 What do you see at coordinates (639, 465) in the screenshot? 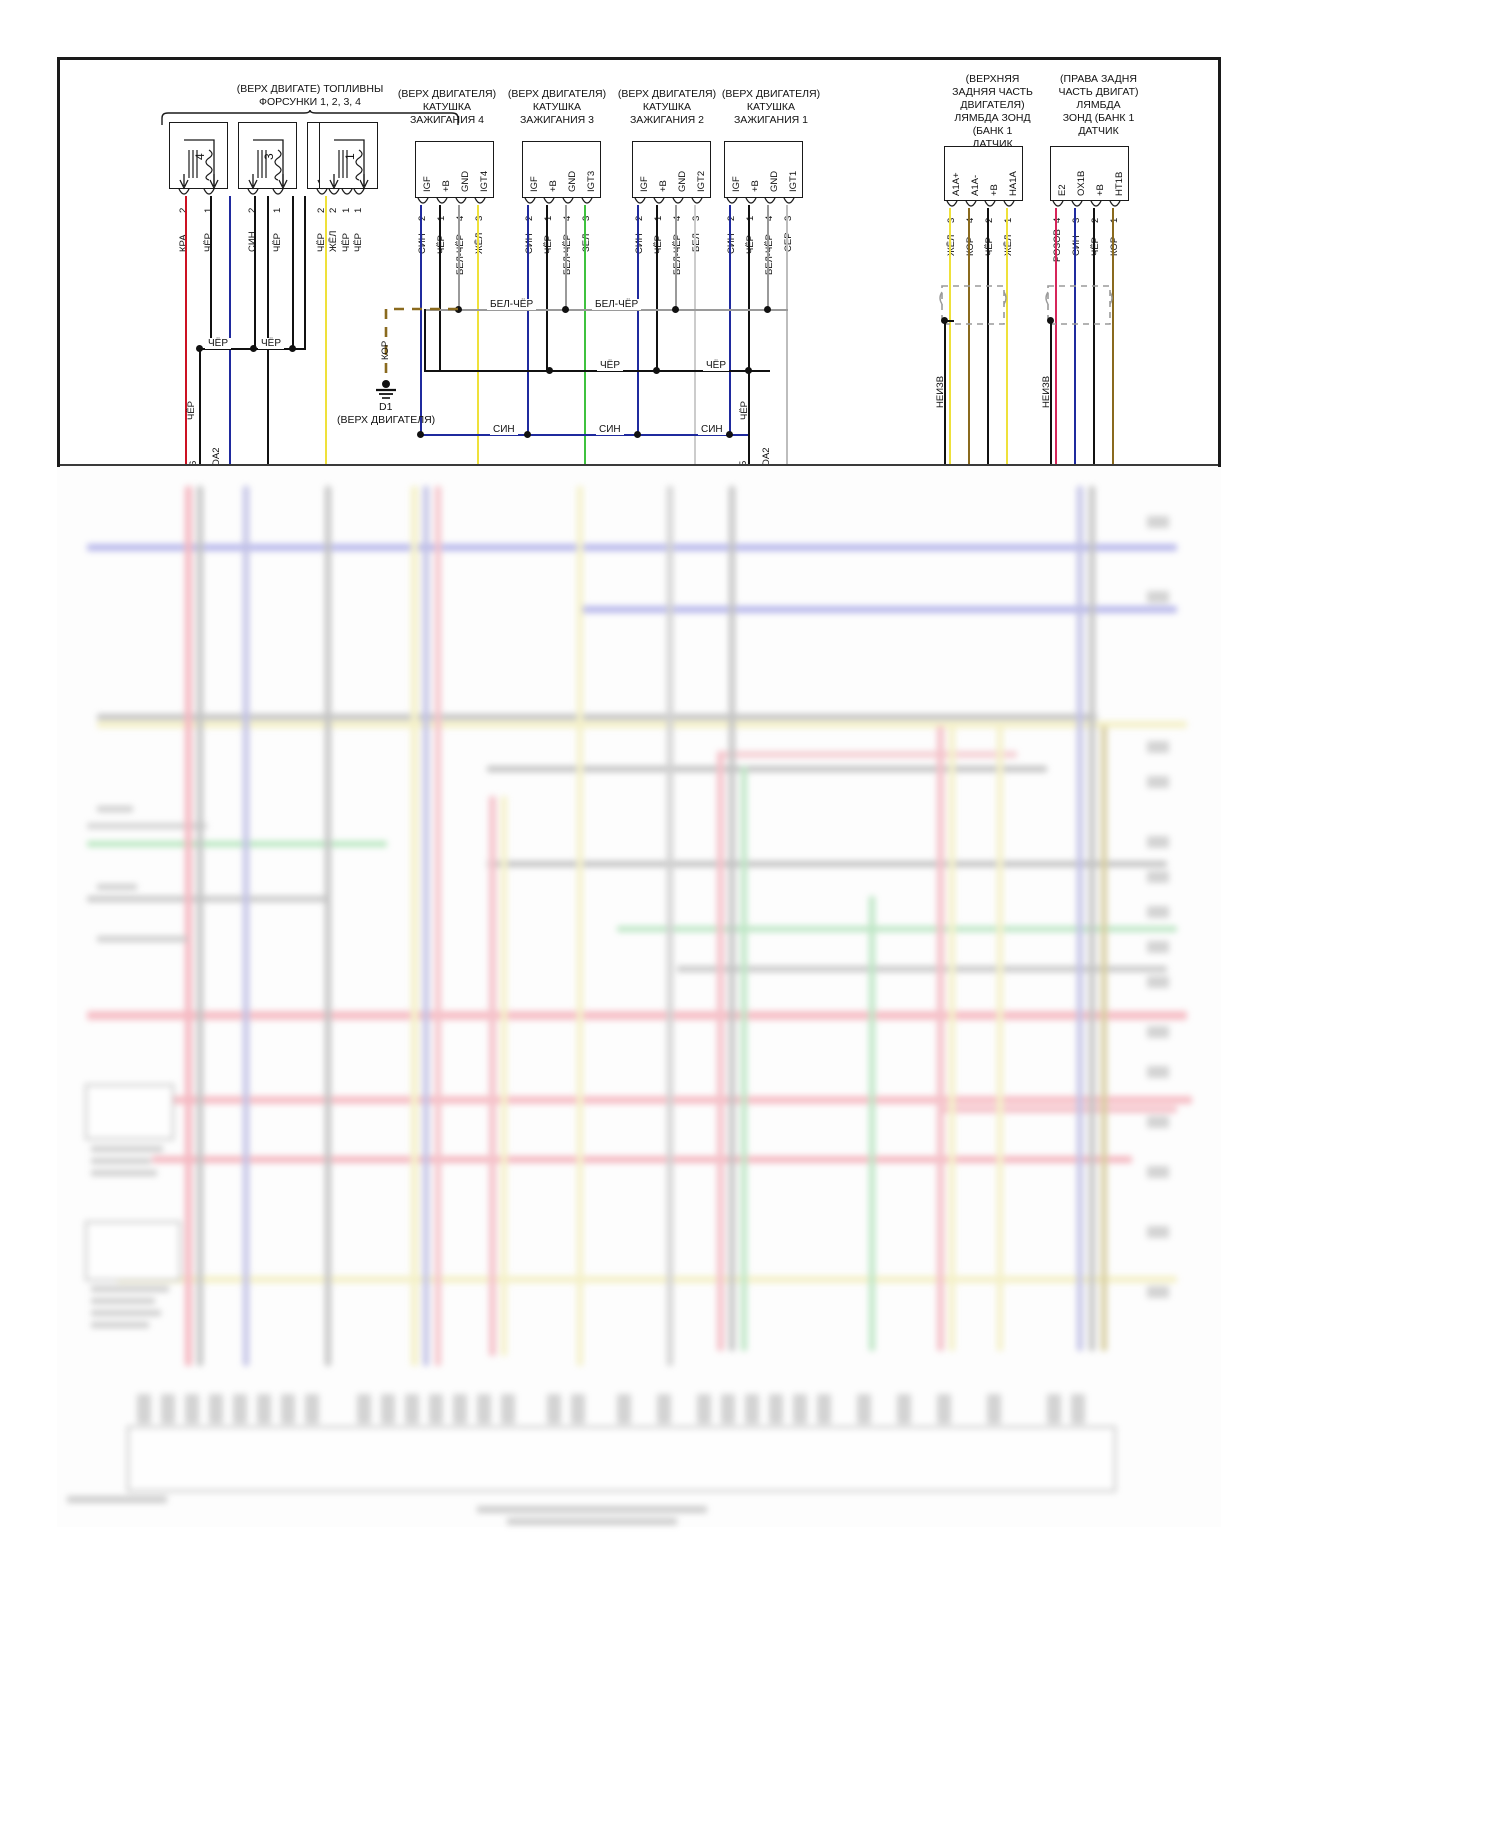
I see `section-divider` at bounding box center [639, 465].